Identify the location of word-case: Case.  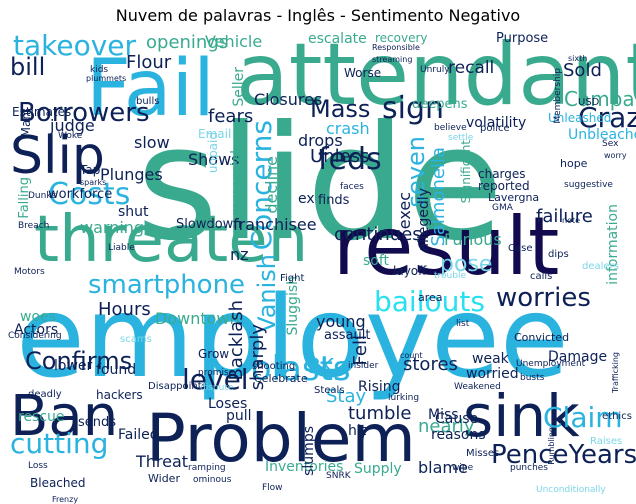
(520, 248).